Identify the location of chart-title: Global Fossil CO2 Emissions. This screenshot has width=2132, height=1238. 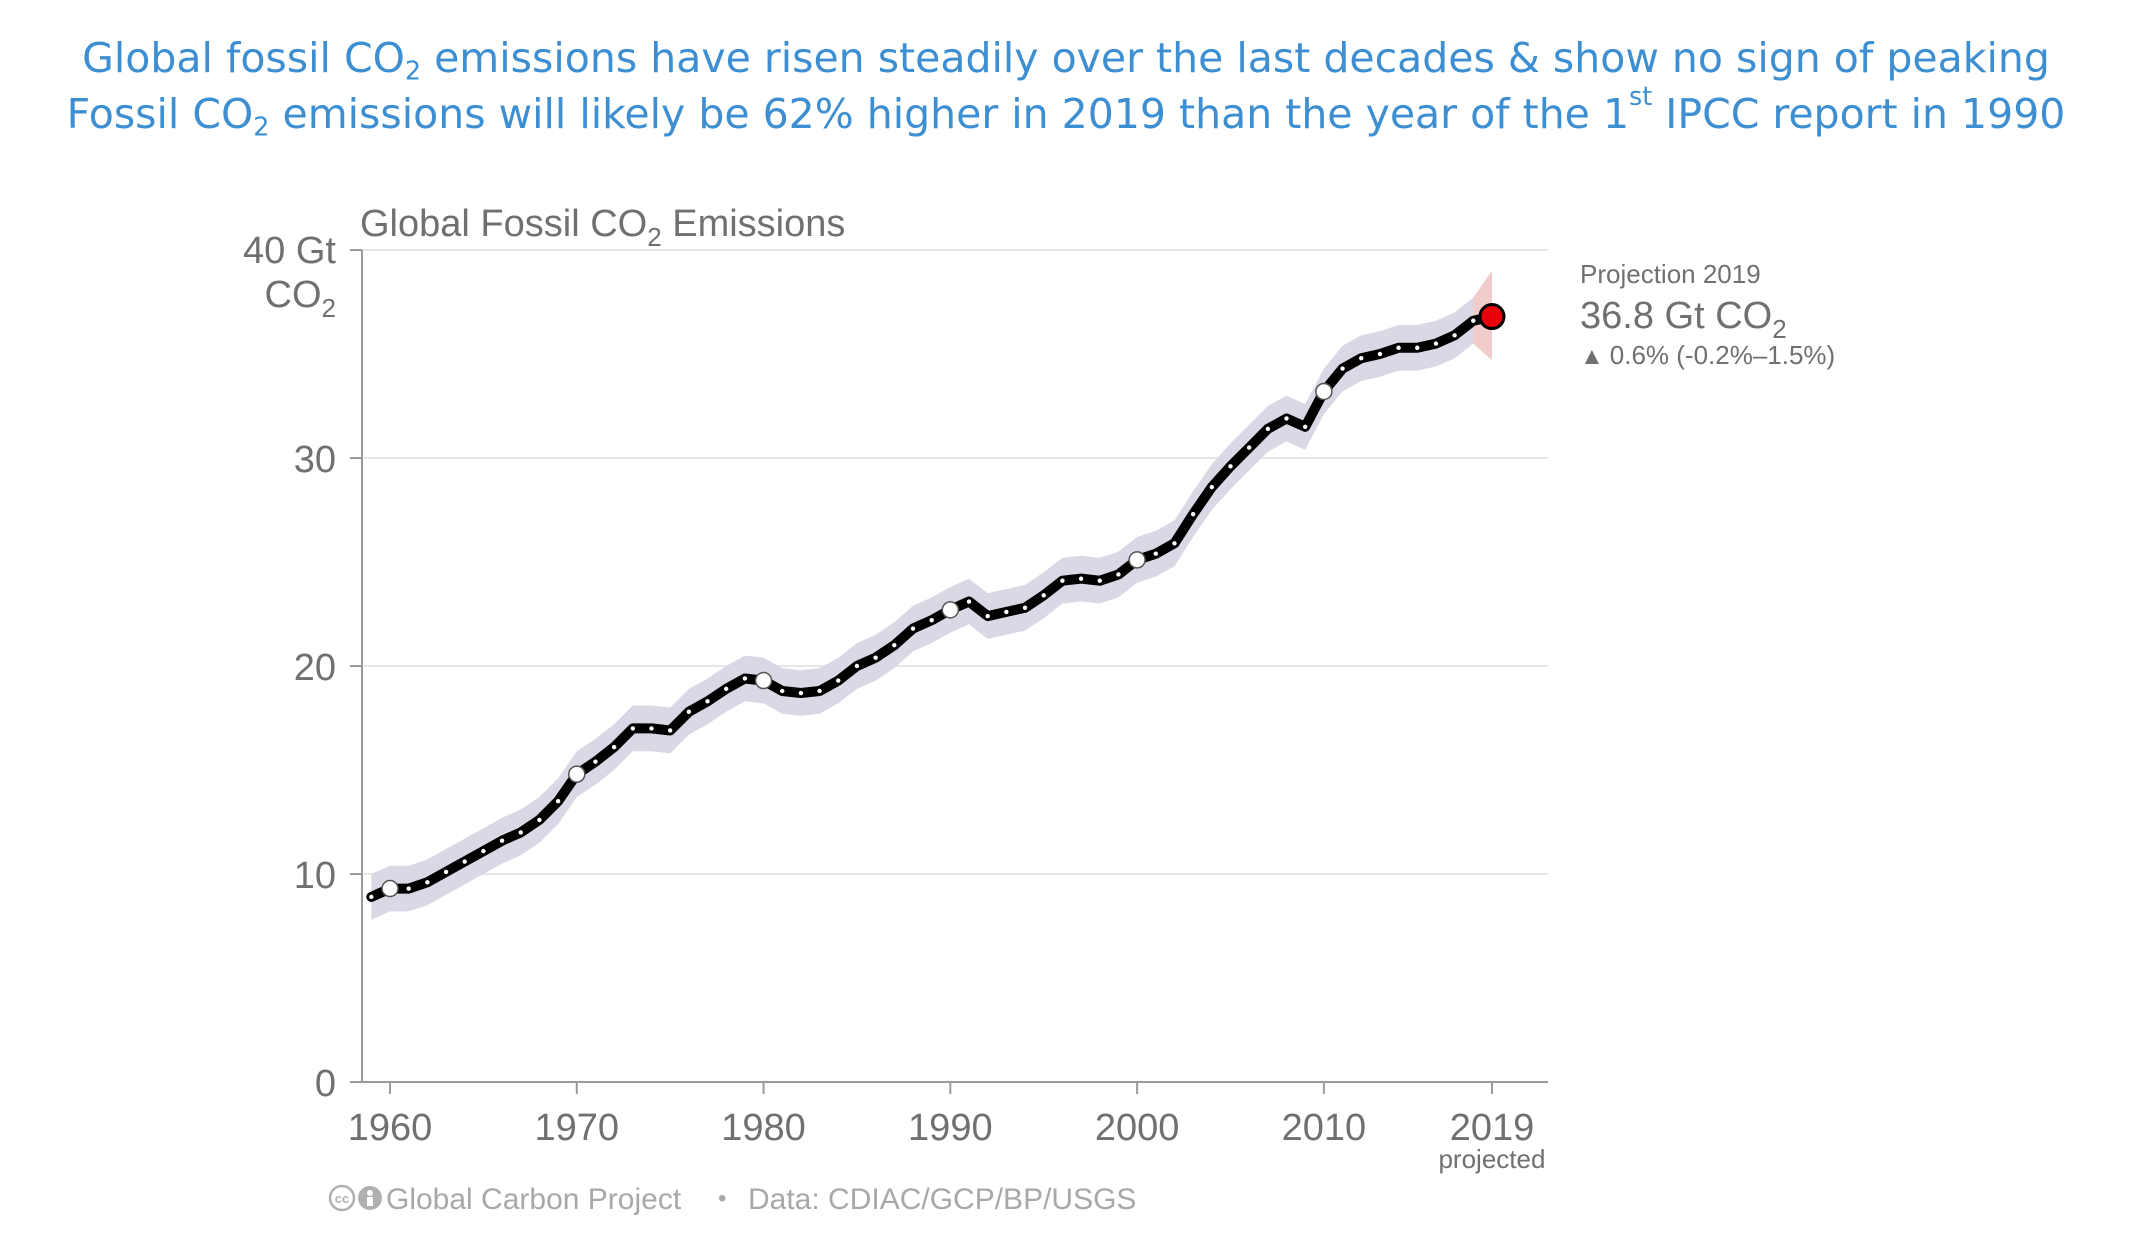
(602, 227).